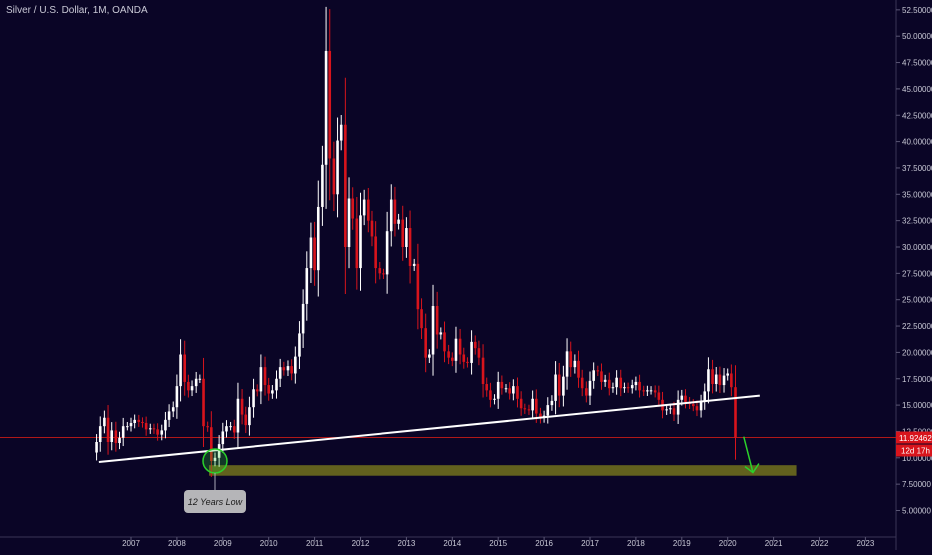 The image size is (932, 555). Describe the element at coordinates (503, 470) in the screenshot. I see `support-zone` at that location.